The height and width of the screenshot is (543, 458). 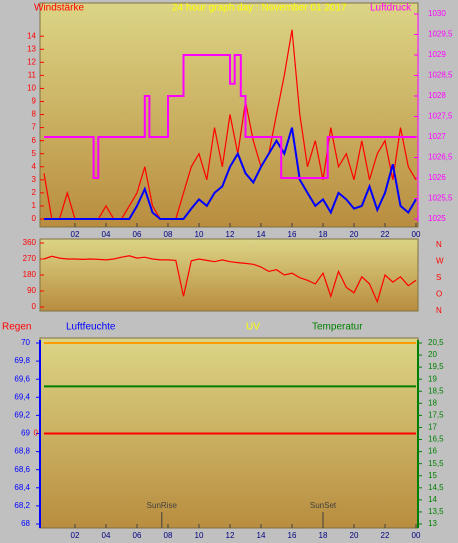 I want to click on y-tick-label: 69,8, so click(x=22, y=360).